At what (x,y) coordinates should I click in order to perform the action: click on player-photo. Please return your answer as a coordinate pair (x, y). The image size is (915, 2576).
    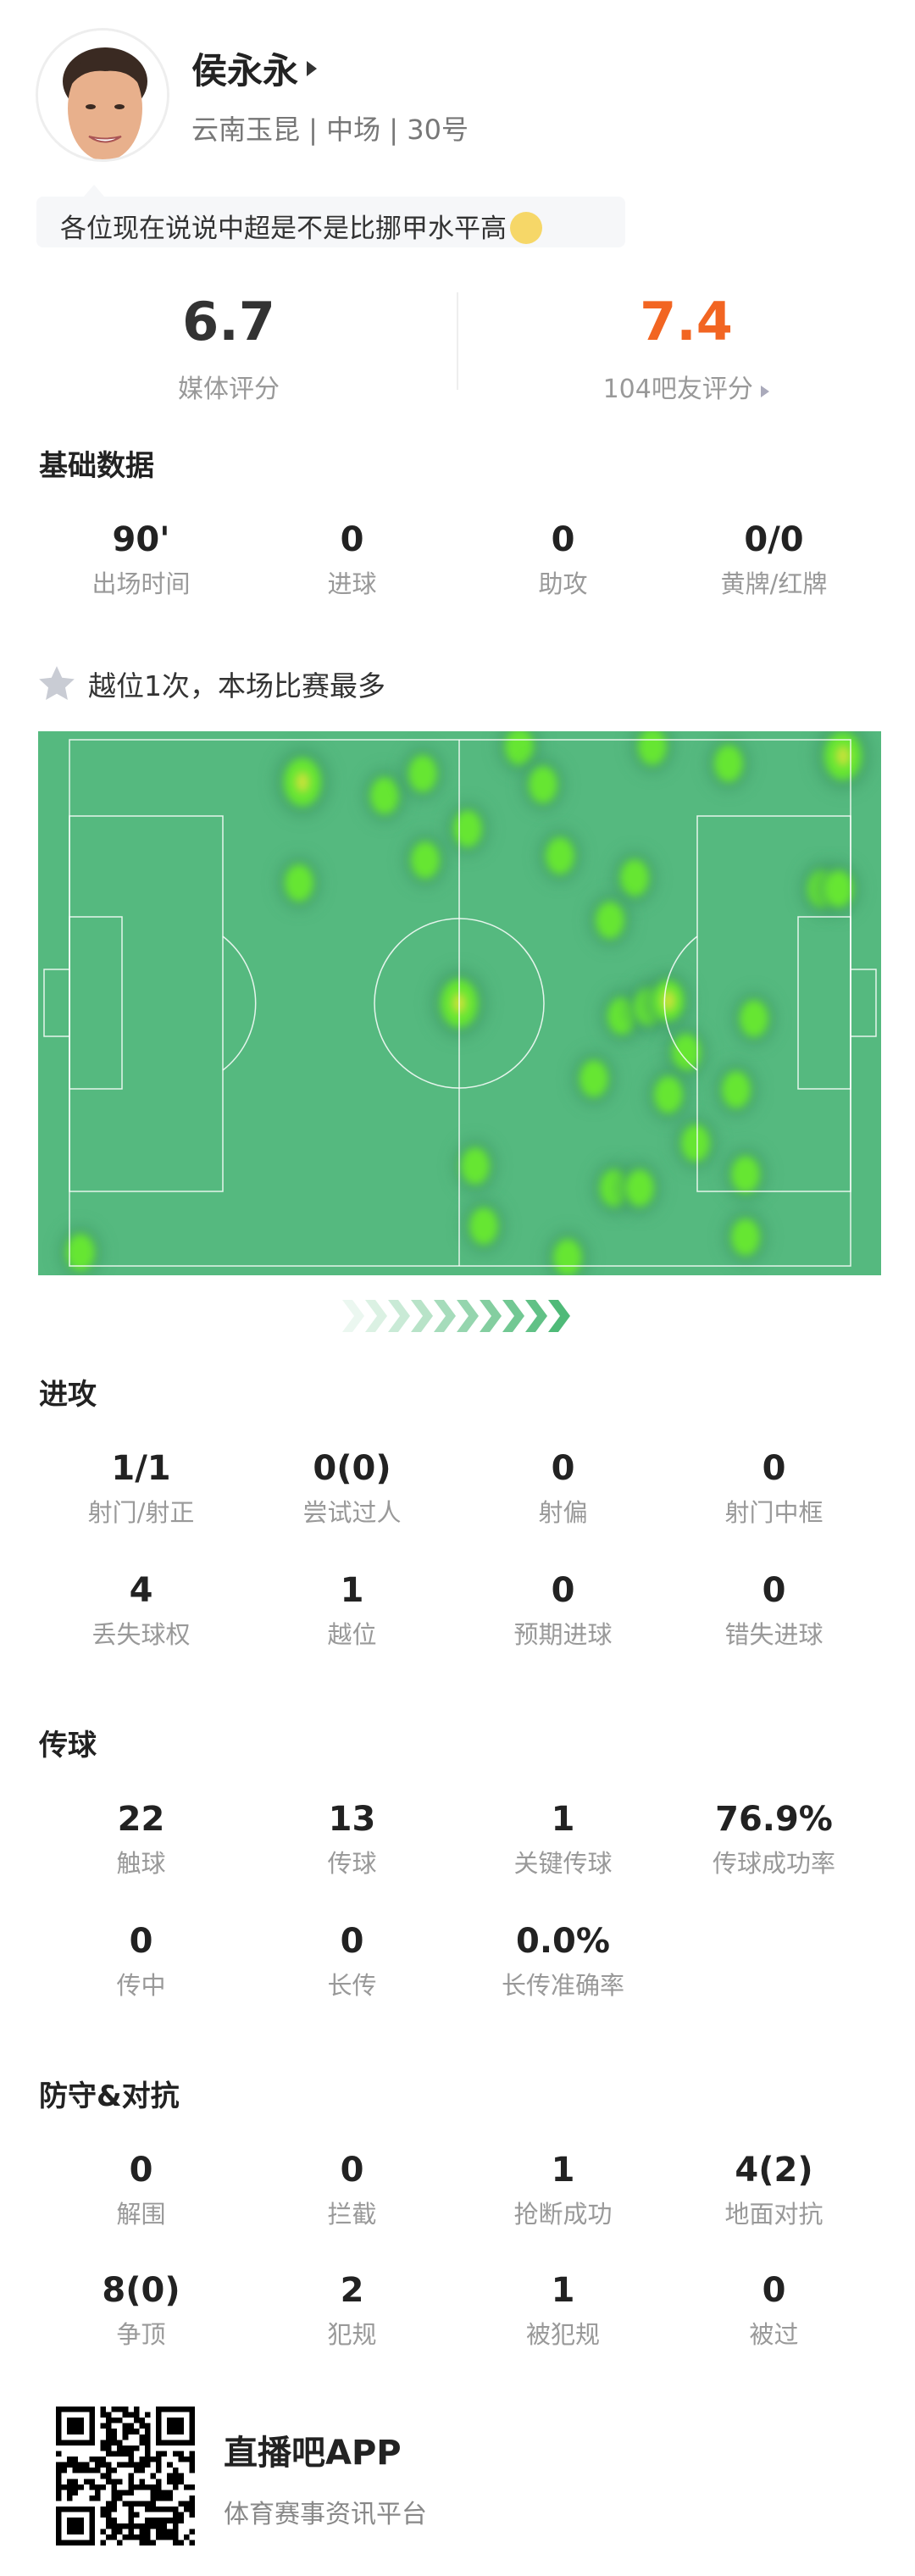
    Looking at the image, I should click on (102, 95).